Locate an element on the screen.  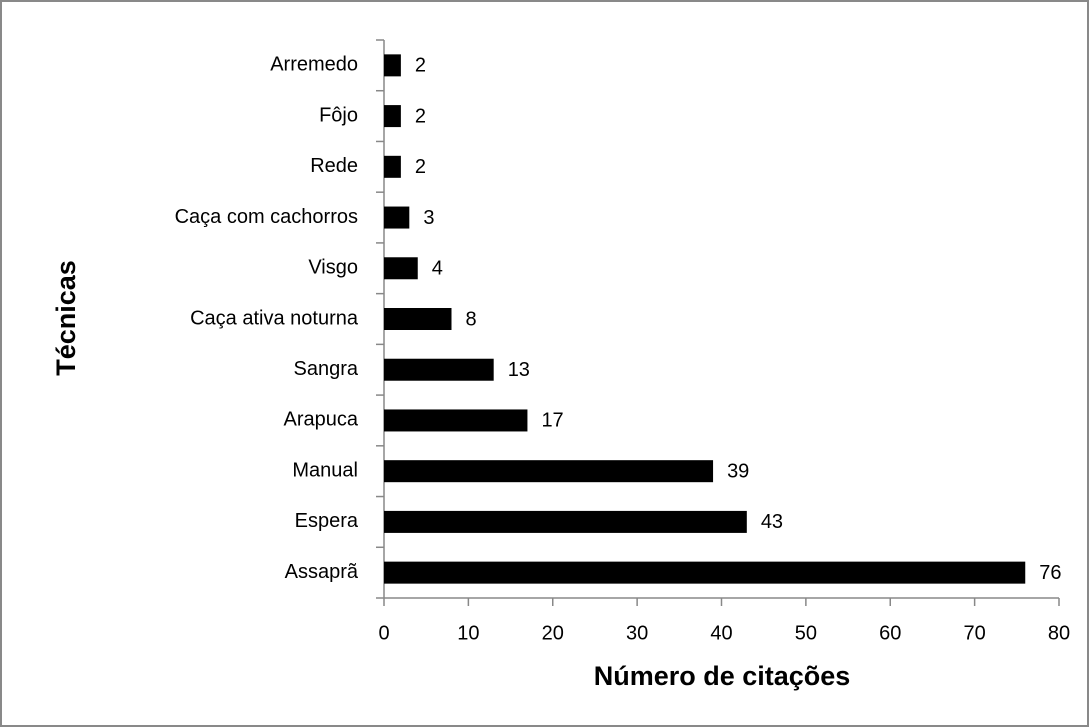
data-label: 43 is located at coordinates (772, 522).